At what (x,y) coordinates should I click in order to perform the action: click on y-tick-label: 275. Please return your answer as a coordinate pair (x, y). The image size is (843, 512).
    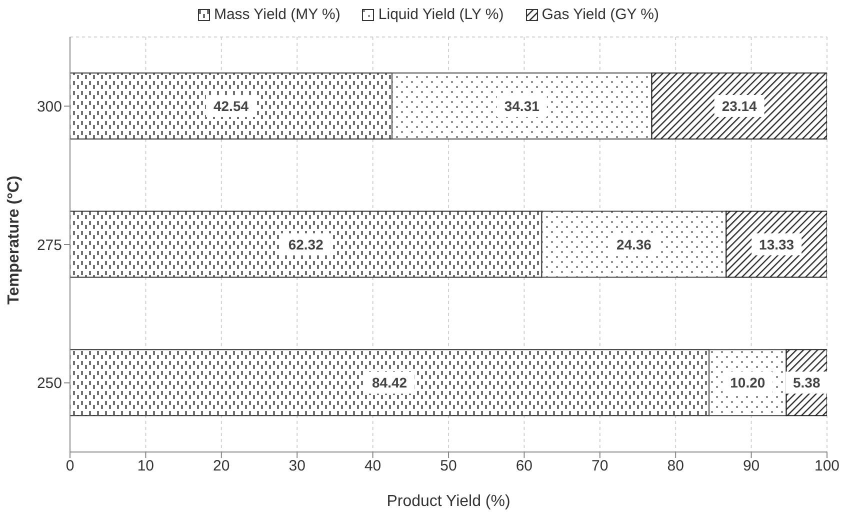
    Looking at the image, I should click on (49, 245).